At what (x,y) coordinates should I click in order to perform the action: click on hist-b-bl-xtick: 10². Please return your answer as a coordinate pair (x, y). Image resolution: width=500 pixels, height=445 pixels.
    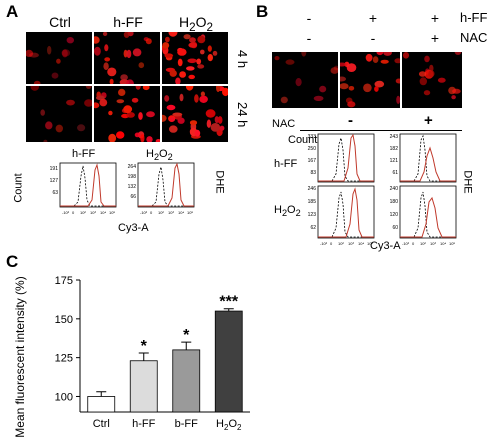
    Looking at the image, I should click on (341, 243).